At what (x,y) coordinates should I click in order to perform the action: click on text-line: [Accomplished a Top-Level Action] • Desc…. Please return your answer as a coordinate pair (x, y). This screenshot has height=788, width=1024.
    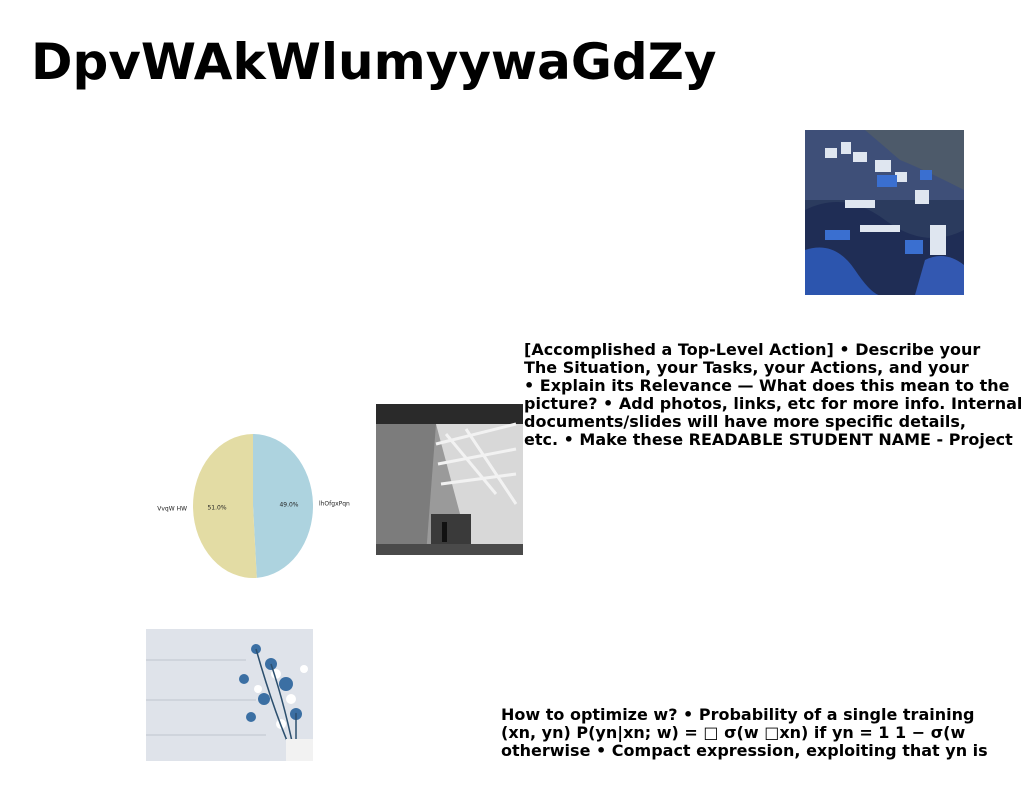
    Looking at the image, I should click on (752, 349).